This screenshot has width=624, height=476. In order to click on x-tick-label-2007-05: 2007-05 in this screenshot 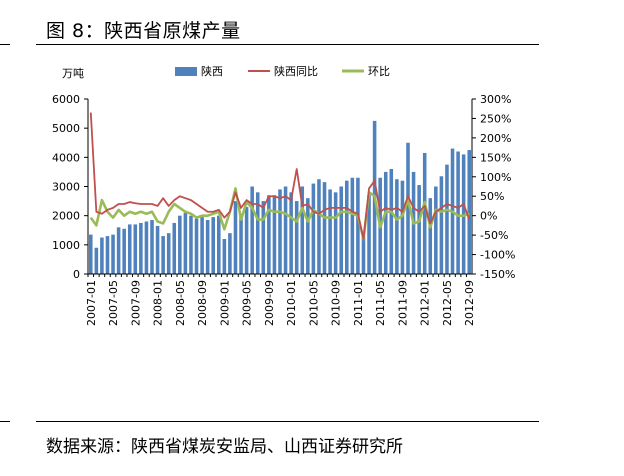, I will do `click(113, 303)`.